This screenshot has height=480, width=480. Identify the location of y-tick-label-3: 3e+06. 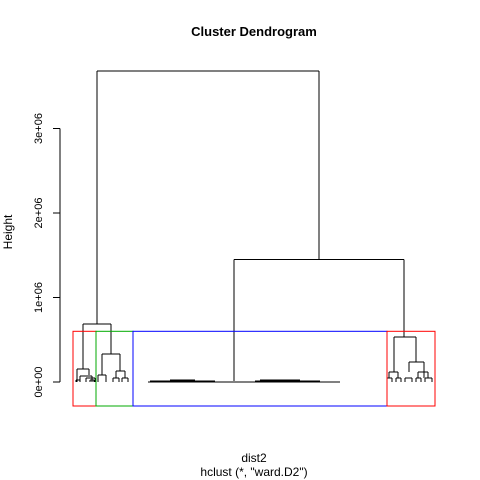
(39, 128).